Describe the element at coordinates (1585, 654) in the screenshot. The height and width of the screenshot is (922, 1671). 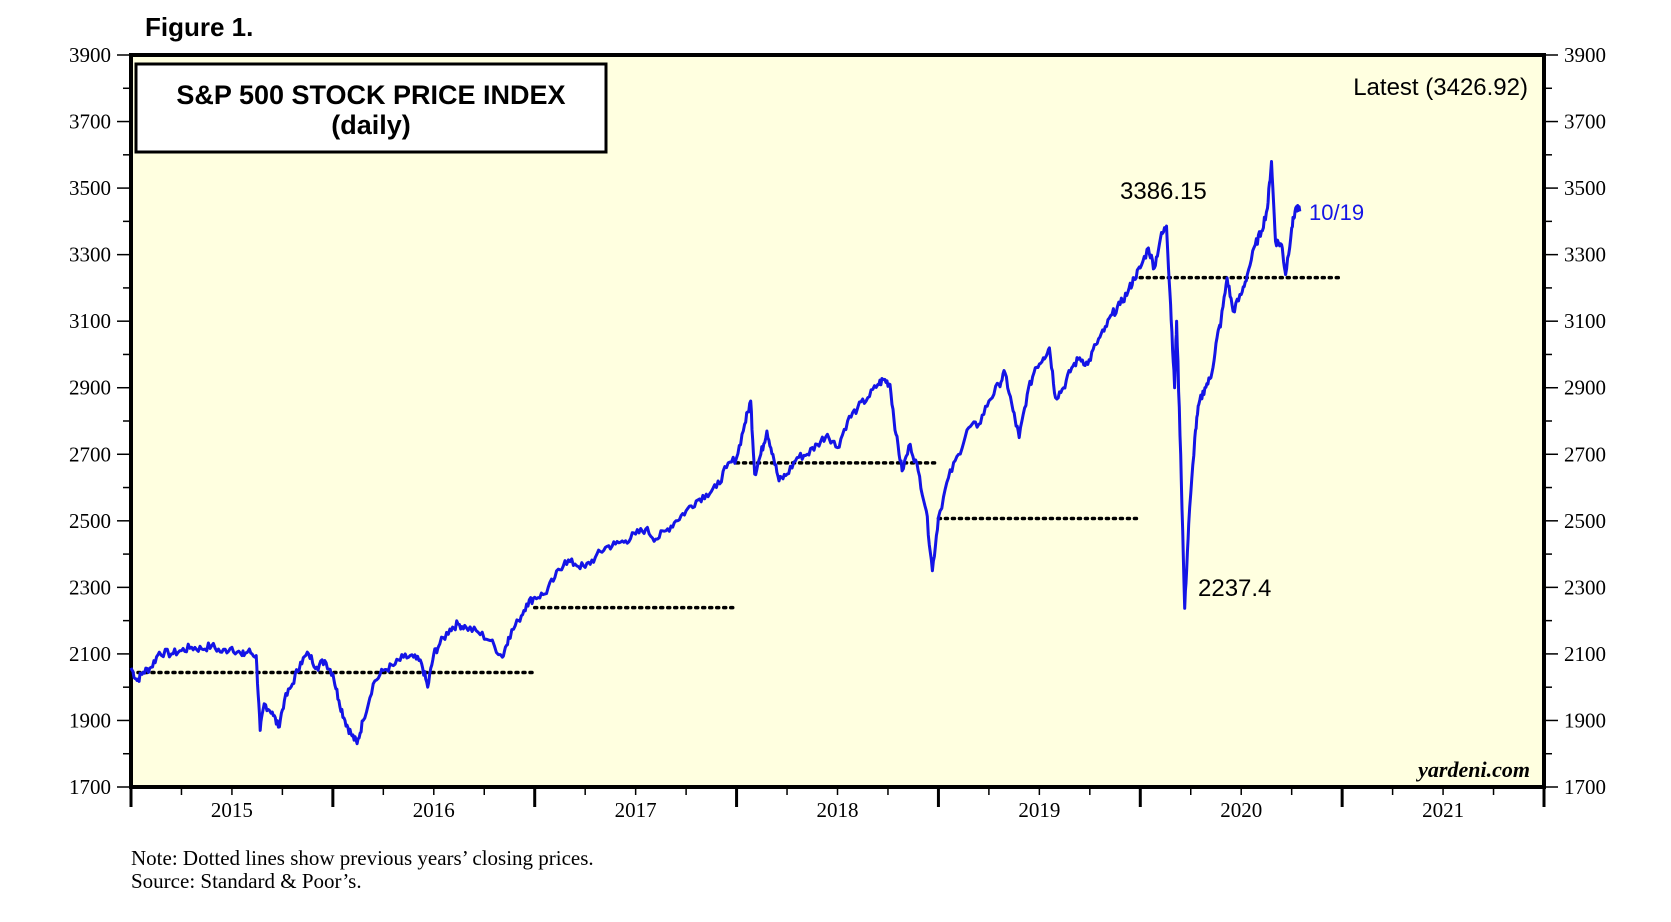
I see `y-tick-label-right: 2100` at that location.